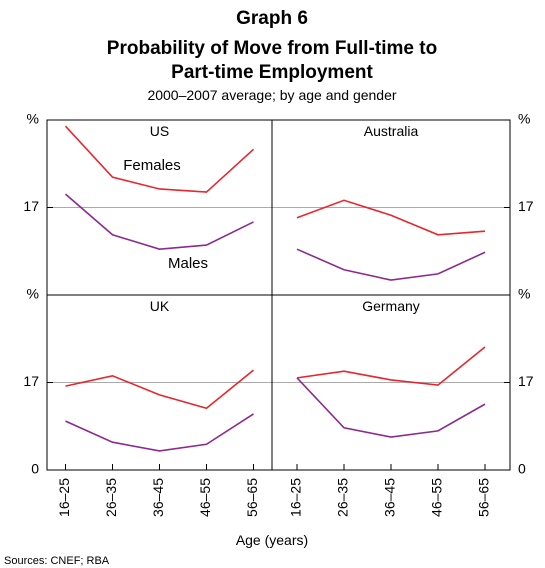 This screenshot has height=568, width=545. Describe the element at coordinates (272, 72) in the screenshot. I see `chart-subtitle: Part-time Employment` at that location.